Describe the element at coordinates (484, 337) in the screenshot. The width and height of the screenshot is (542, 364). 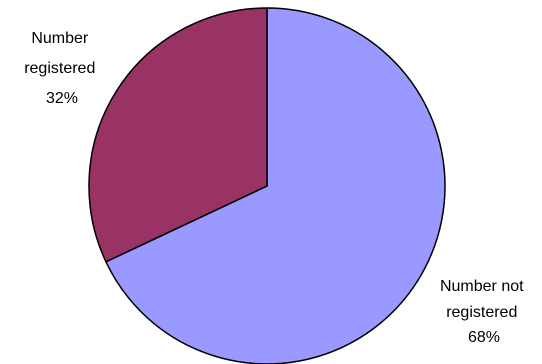
I see `label-number-not-registered-percent: 68%` at that location.